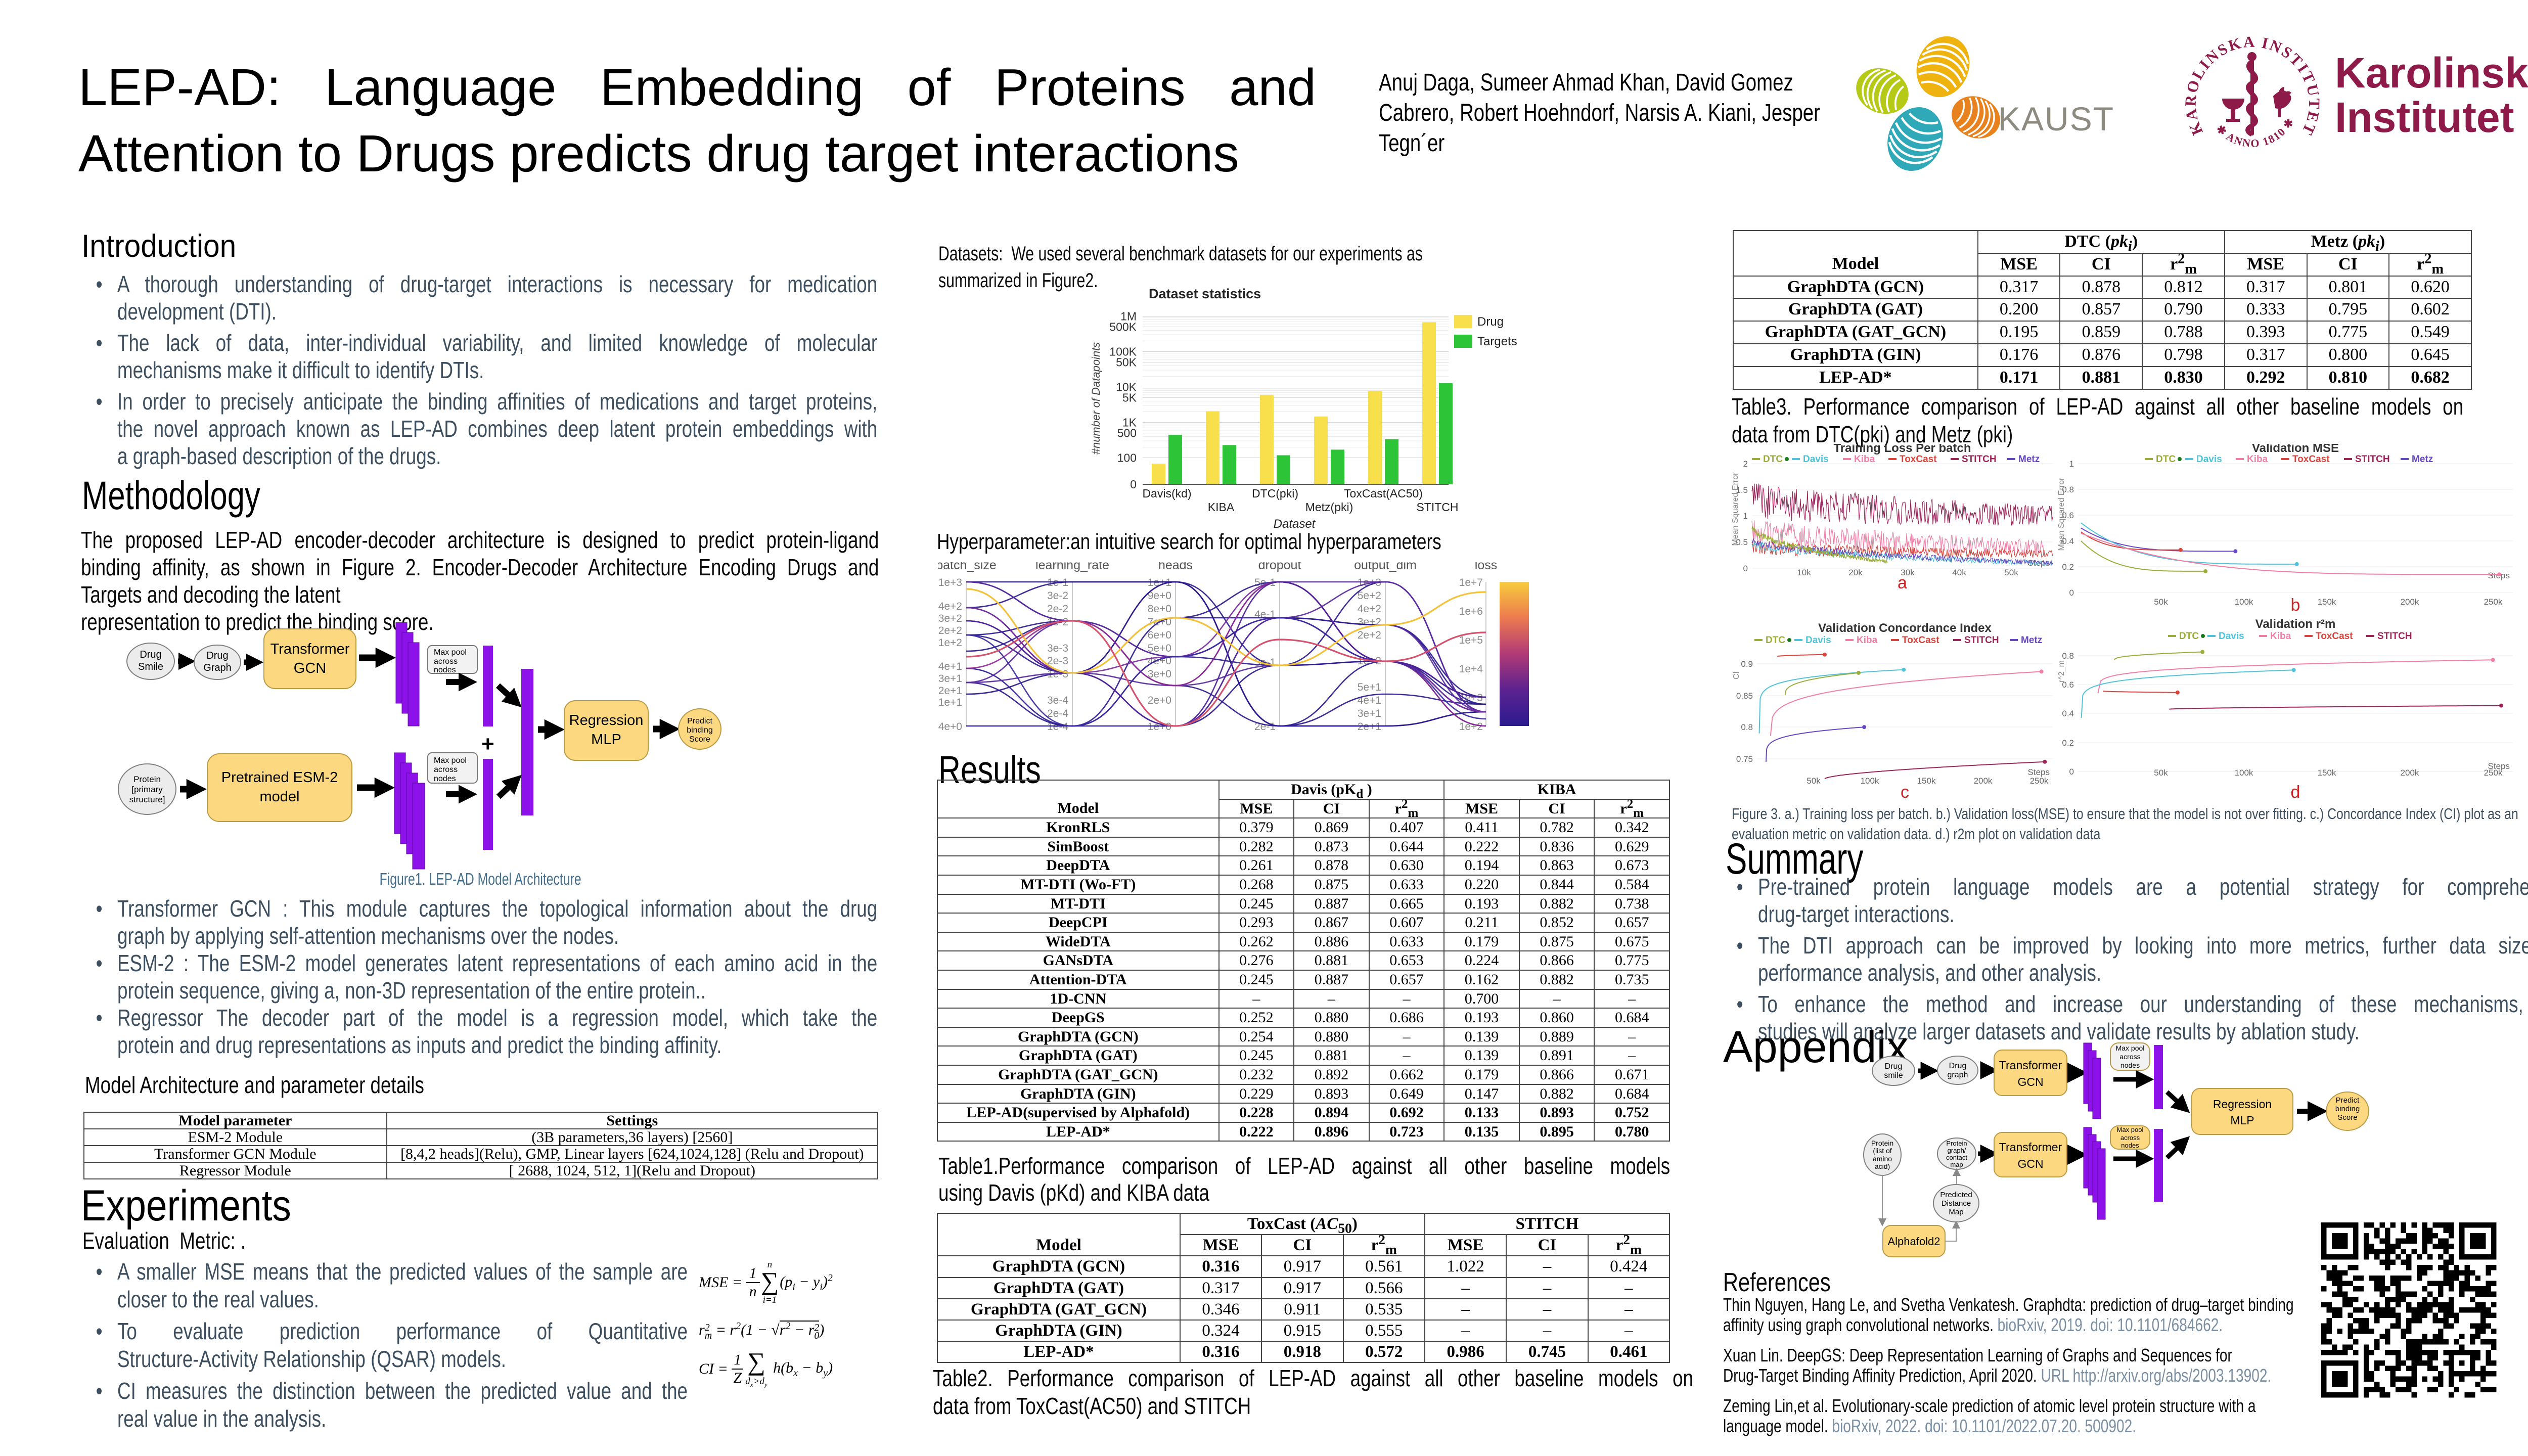 The width and height of the screenshot is (2528, 1456). Describe the element at coordinates (2161, 773) in the screenshot. I see `svg-text: 50k` at that location.